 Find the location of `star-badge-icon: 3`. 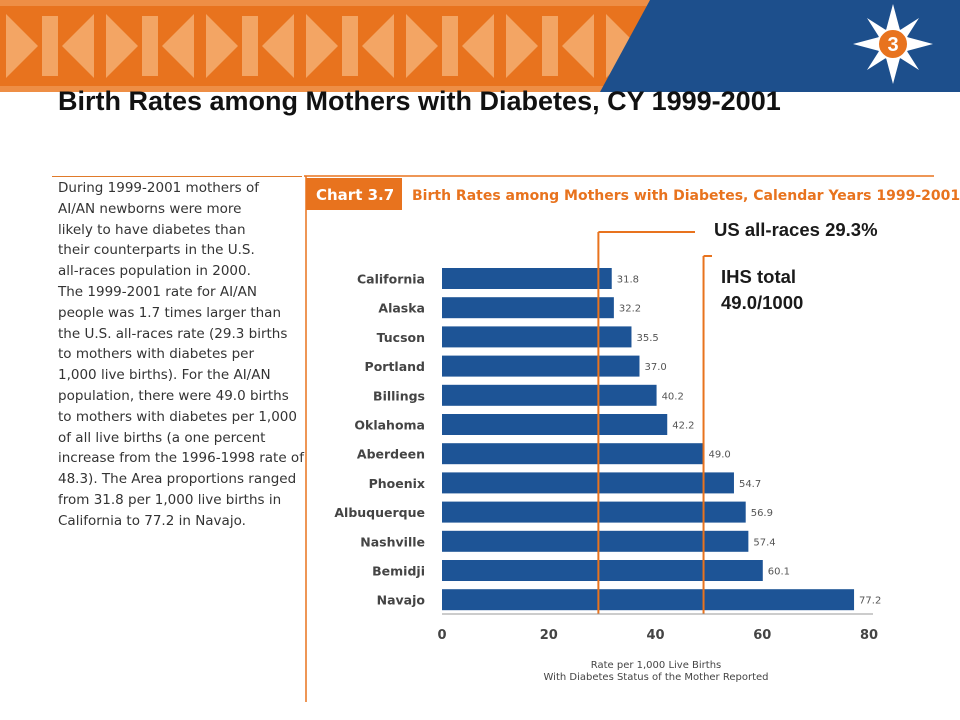

star-badge-icon: 3 is located at coordinates (893, 44).